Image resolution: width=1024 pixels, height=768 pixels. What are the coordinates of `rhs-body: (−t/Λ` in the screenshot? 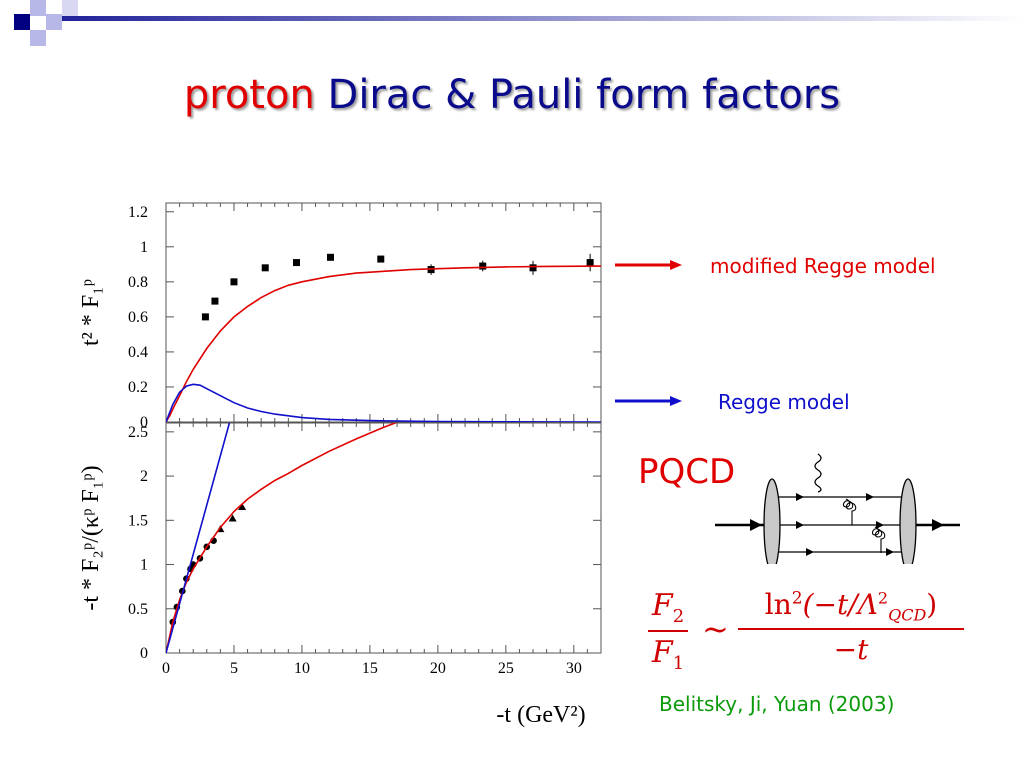 It's located at (840, 604).